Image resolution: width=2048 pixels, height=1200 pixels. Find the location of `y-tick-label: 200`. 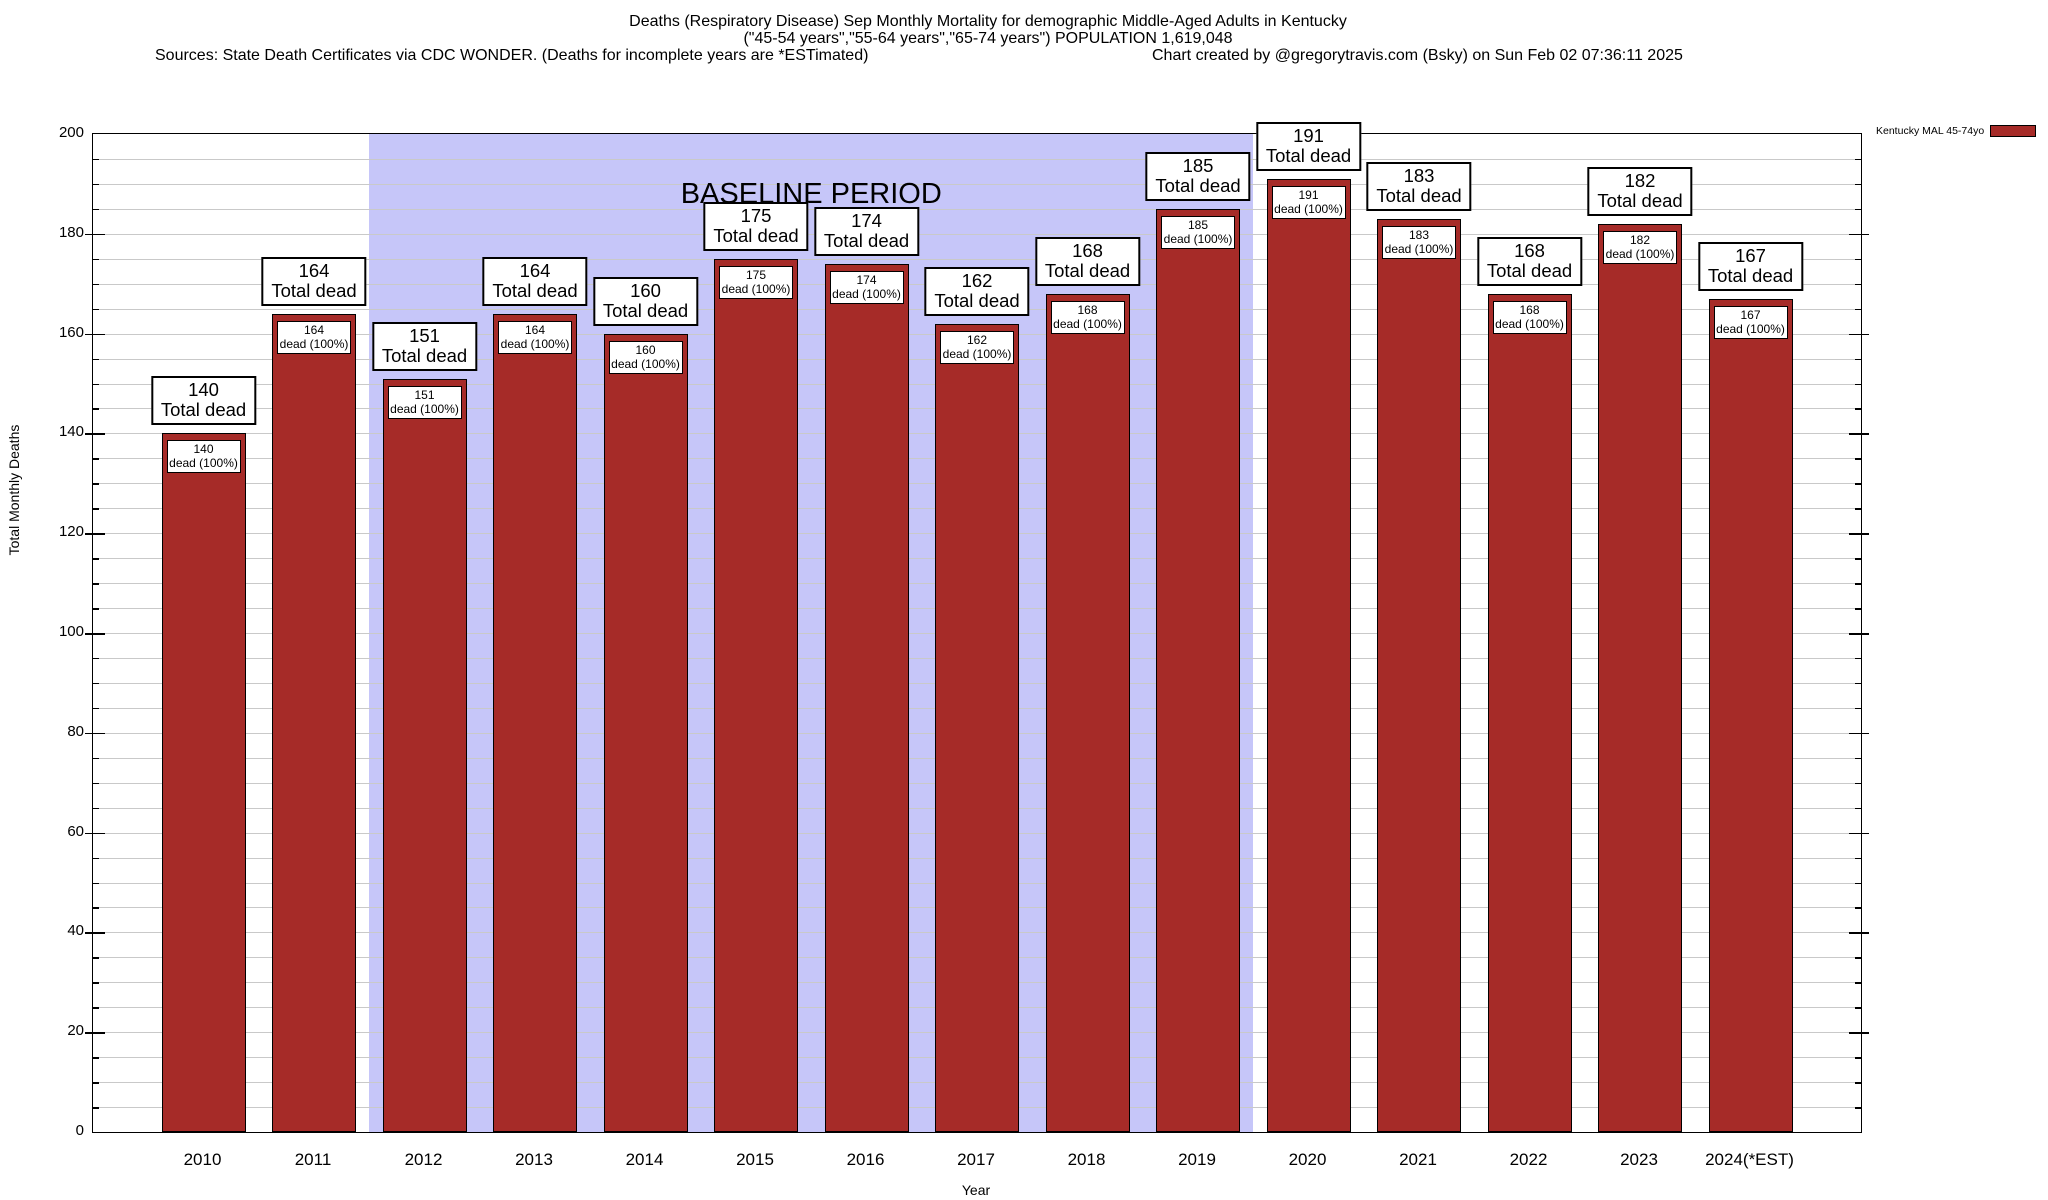

y-tick-label: 200 is located at coordinates (71, 132).